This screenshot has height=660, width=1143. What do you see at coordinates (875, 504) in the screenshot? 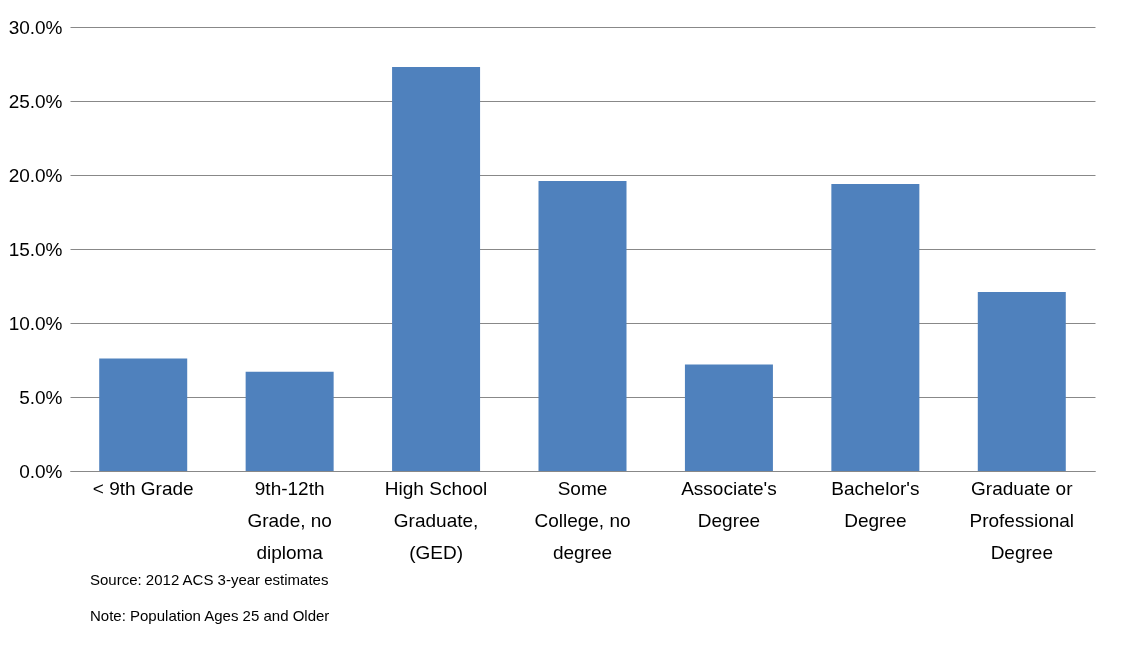
I see `x-tick-label: Bachelor's Degree` at bounding box center [875, 504].